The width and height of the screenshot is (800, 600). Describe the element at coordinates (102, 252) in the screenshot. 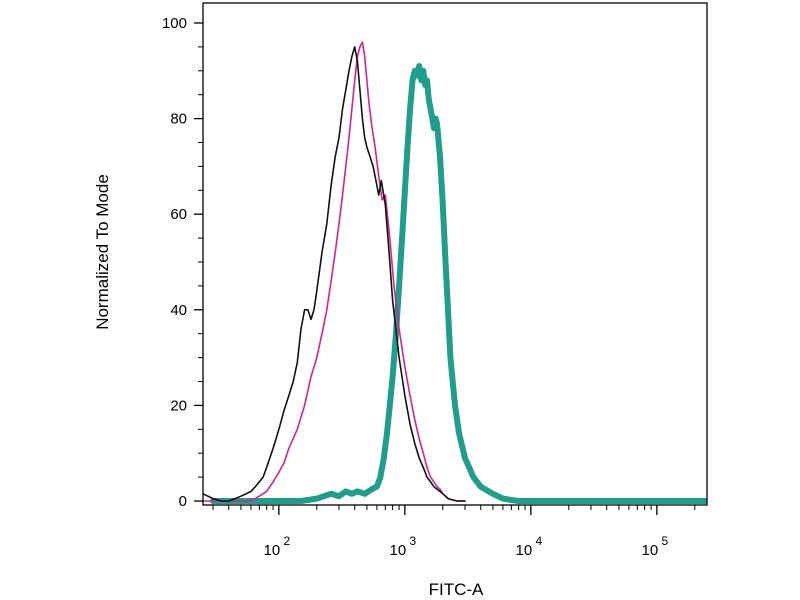

I see `y-axis-title: Normalized To Mode` at that location.